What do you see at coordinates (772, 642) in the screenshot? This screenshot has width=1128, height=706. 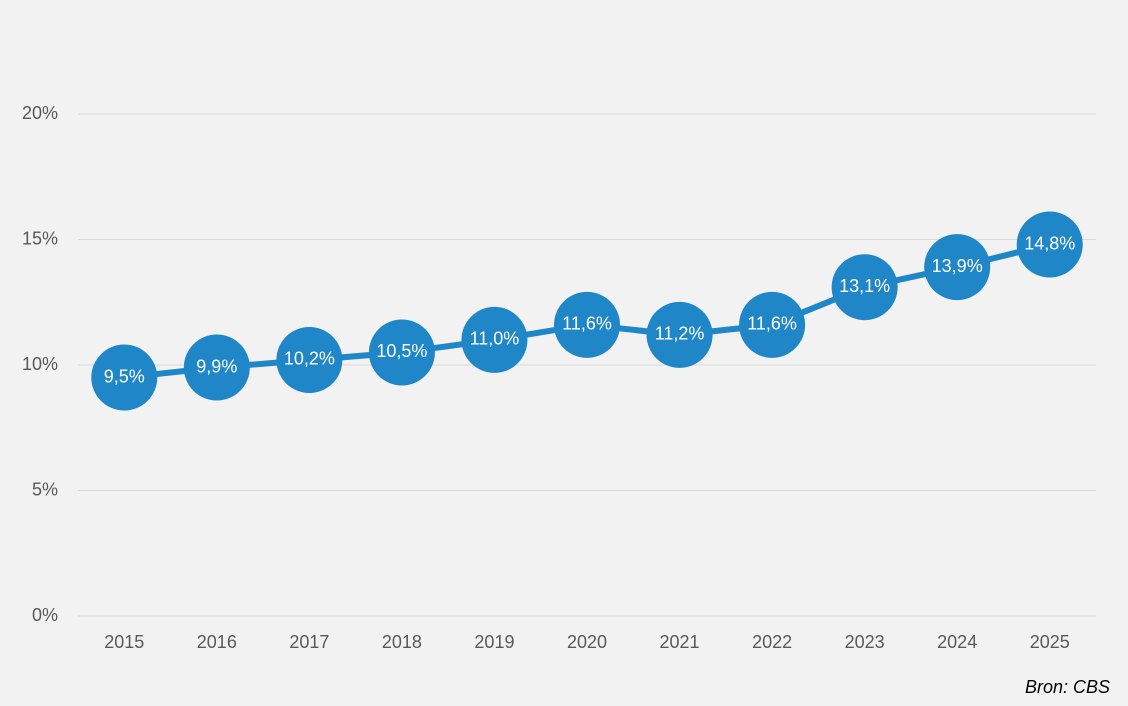 I see `x-tick-label: 2022` at bounding box center [772, 642].